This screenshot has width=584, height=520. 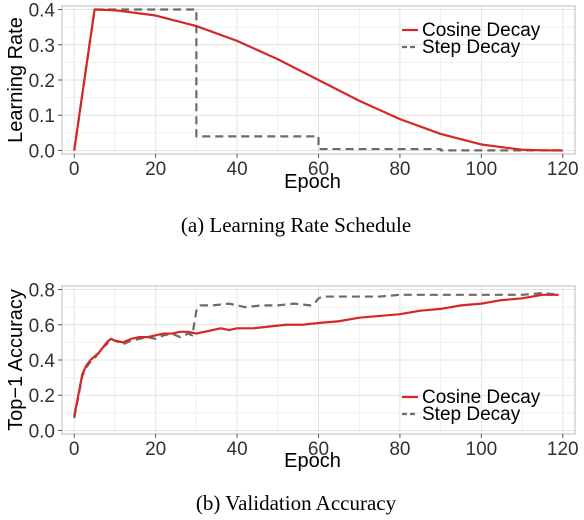 What do you see at coordinates (42, 291) in the screenshot?
I see `y-tick-label: 0.8` at bounding box center [42, 291].